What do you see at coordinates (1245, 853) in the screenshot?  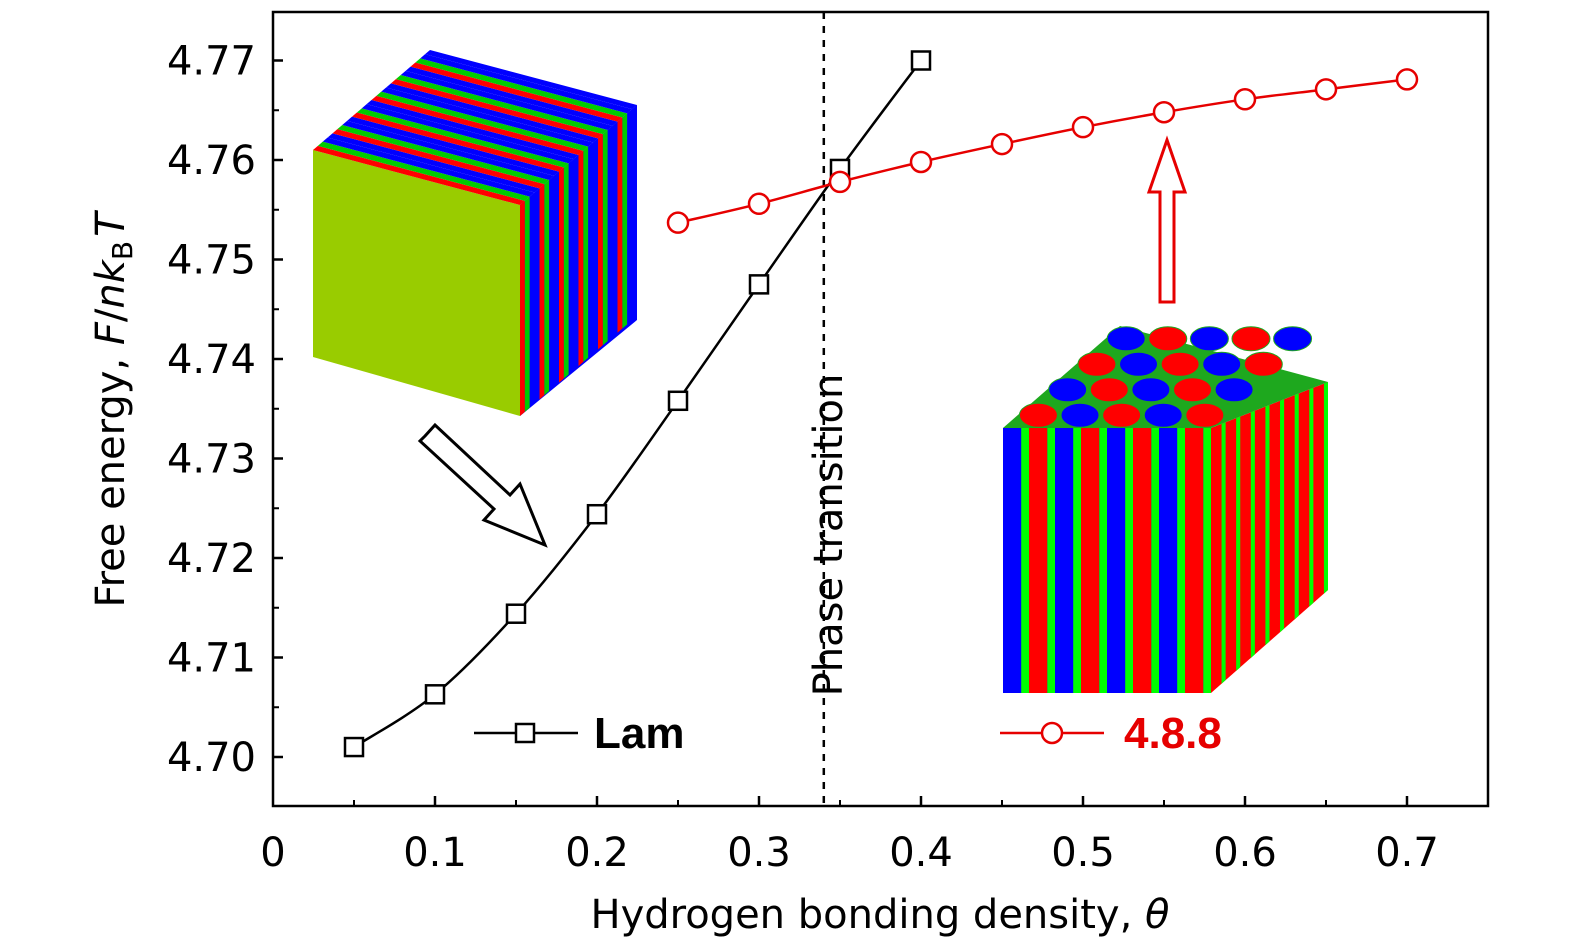 I see `x-tick-label: 0.6` at bounding box center [1245, 853].